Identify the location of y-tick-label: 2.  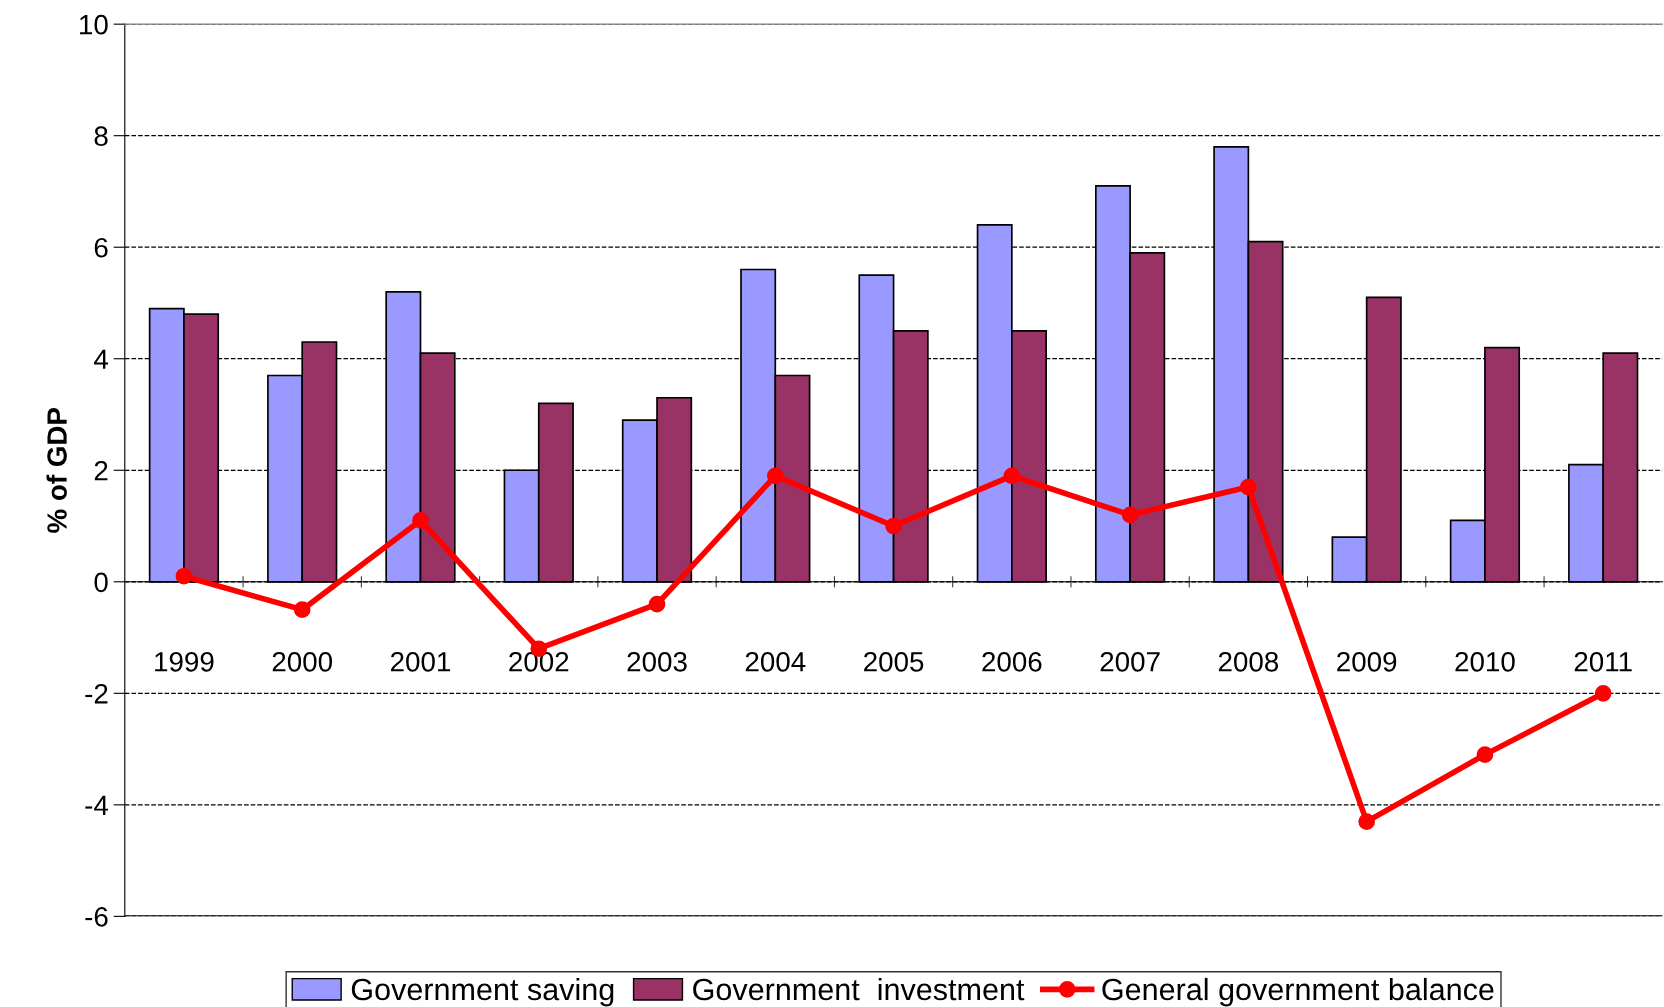
(101, 470).